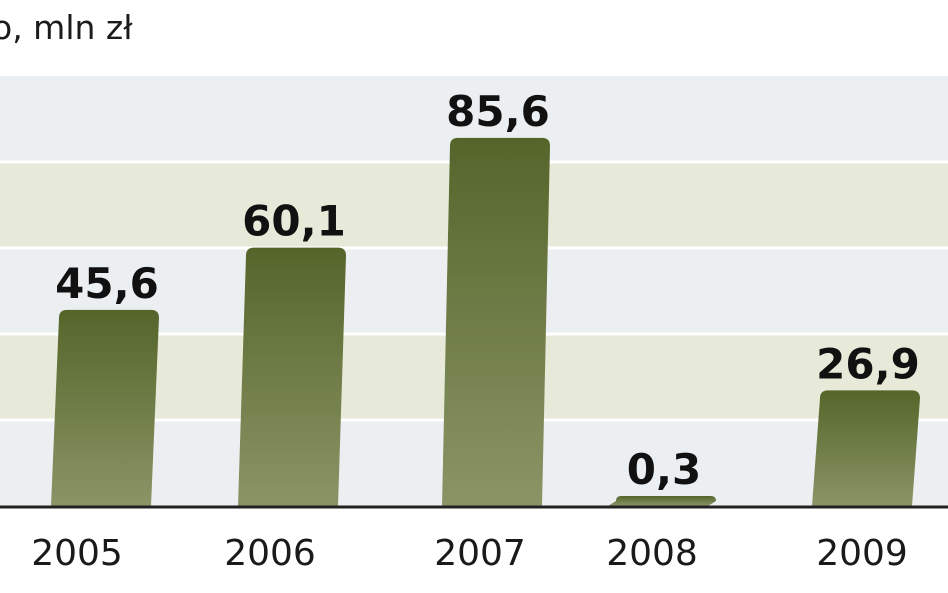 The width and height of the screenshot is (948, 593). What do you see at coordinates (664, 469) in the screenshot?
I see `value-label-2008: 0,3` at bounding box center [664, 469].